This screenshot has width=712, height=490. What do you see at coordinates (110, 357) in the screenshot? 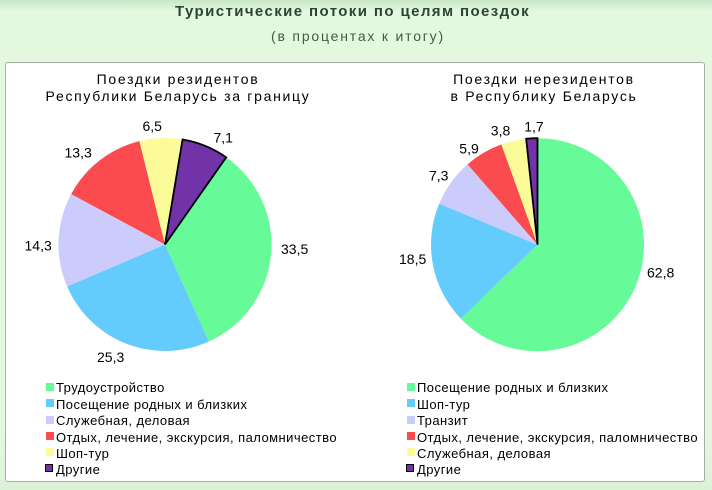
I see `svg-text: 25,3` at bounding box center [110, 357].